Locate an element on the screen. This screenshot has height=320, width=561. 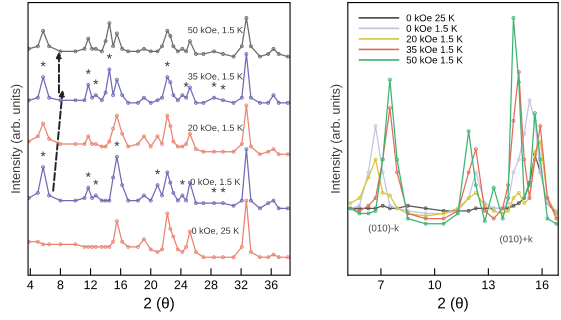
y-axis-title: Intensity (arb. units) is located at coordinates (16, 138).